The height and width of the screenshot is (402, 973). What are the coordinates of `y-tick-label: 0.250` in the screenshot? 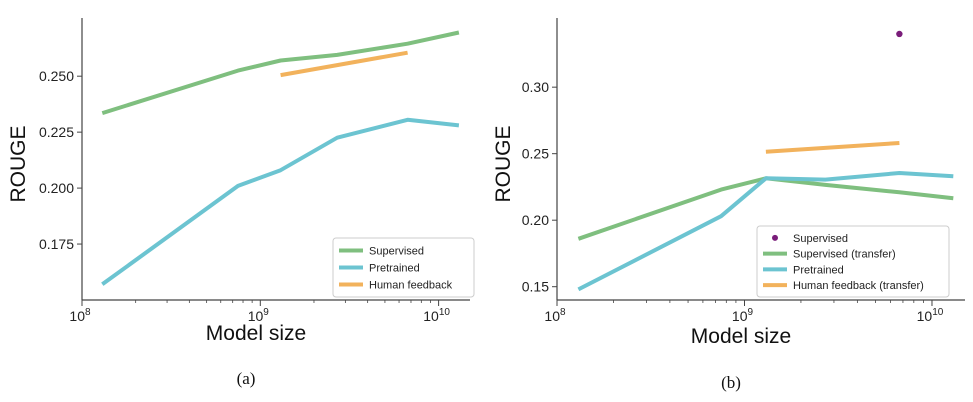 It's located at (56, 76).